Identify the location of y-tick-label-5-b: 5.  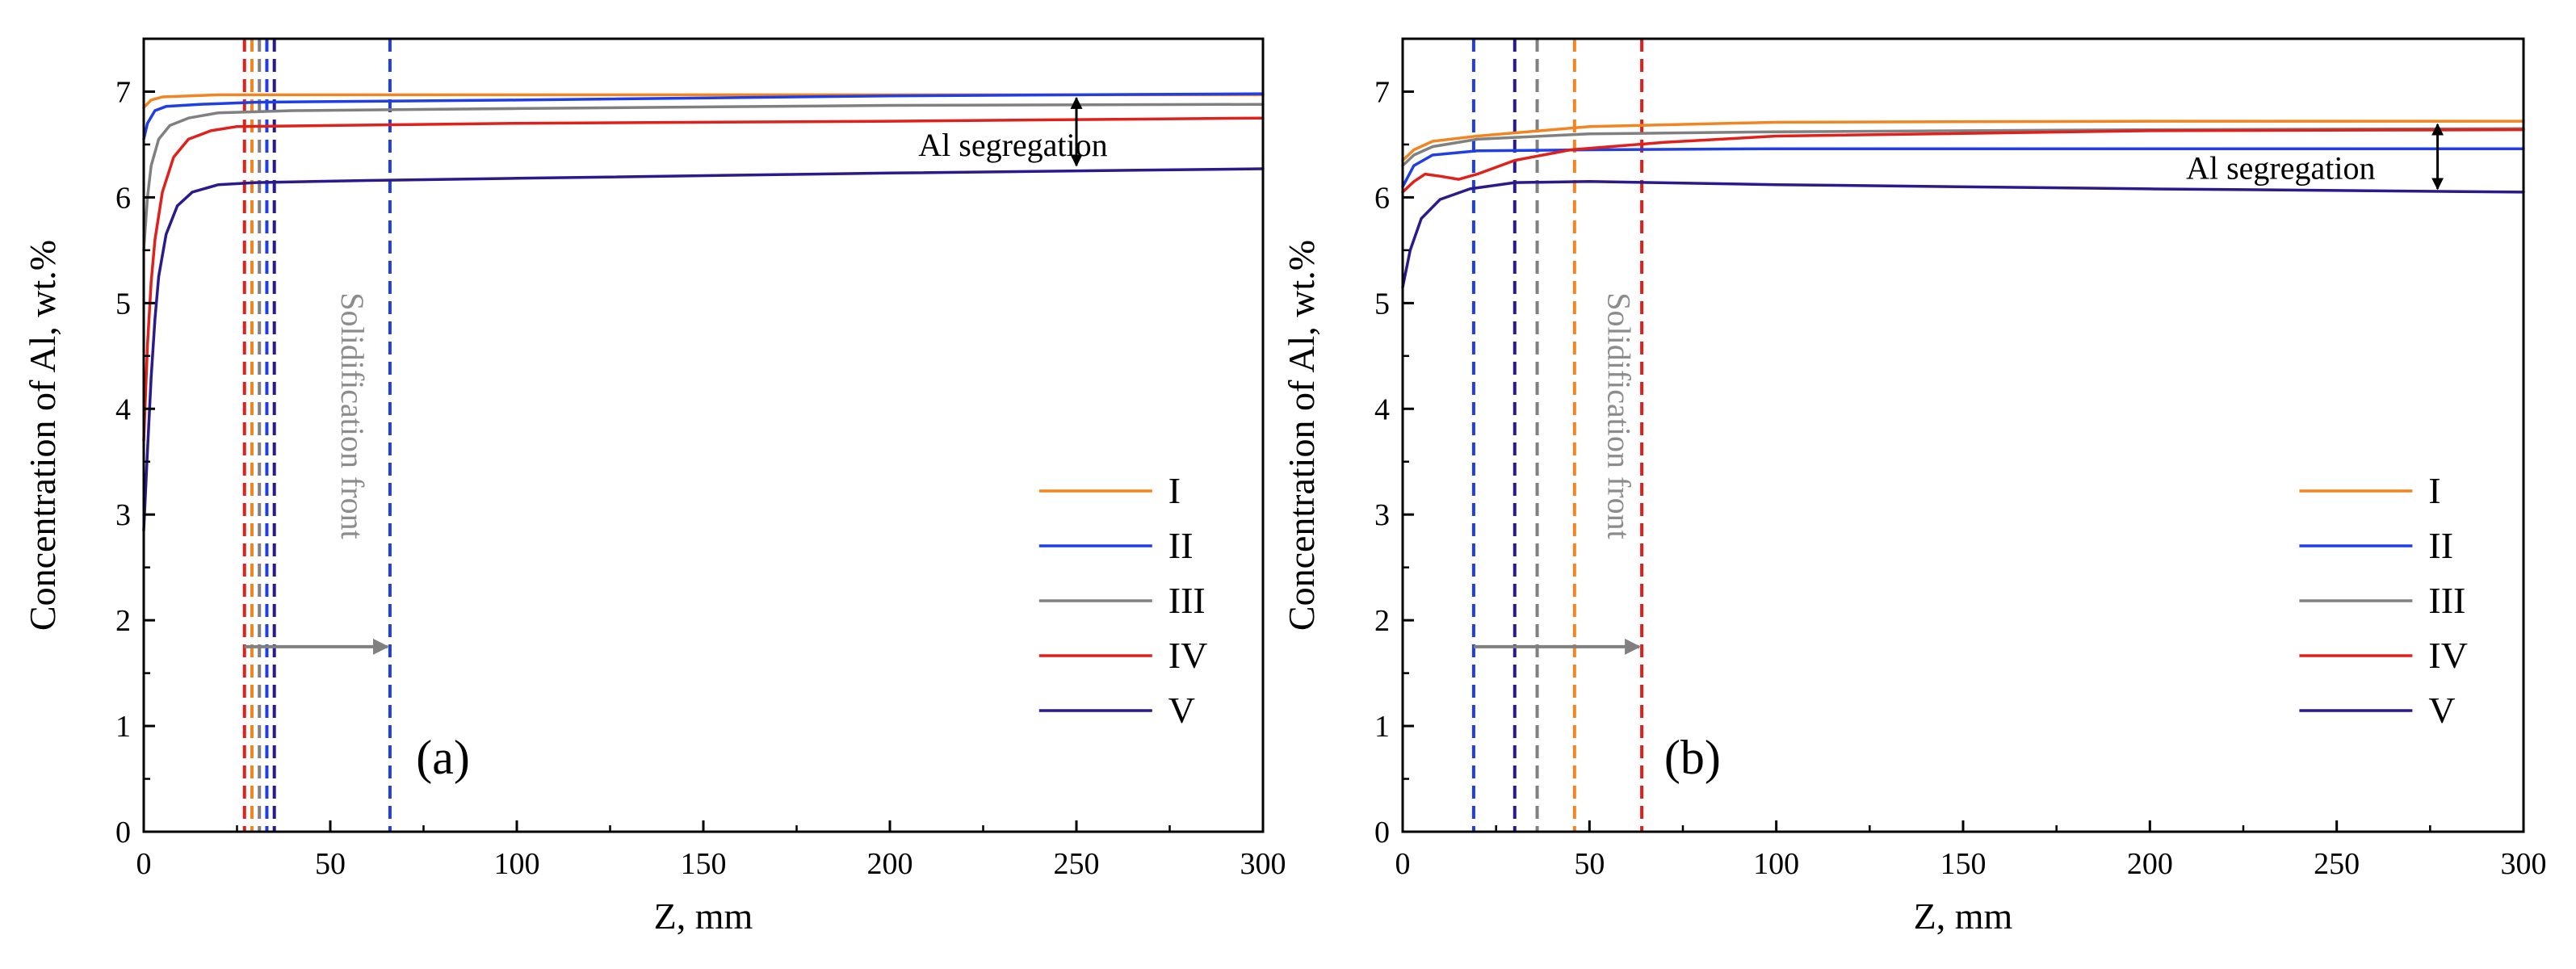
(1382, 304).